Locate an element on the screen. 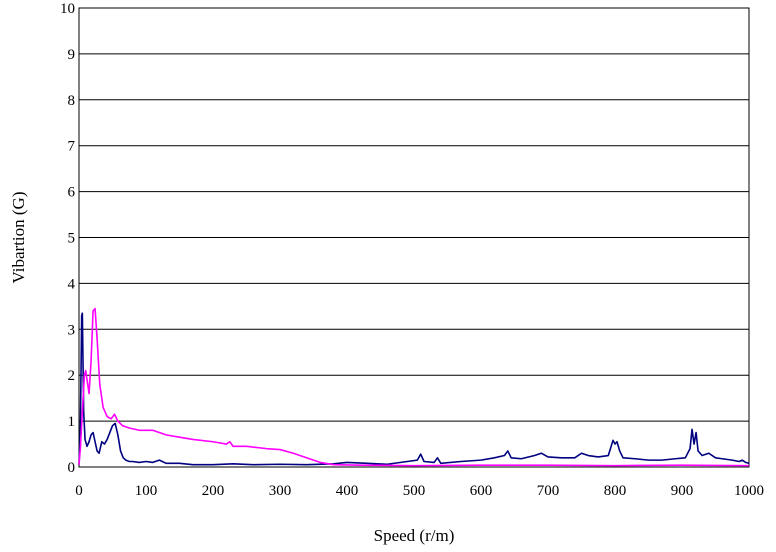 The image size is (776, 552). y-tick-label: 7 is located at coordinates (72, 147).